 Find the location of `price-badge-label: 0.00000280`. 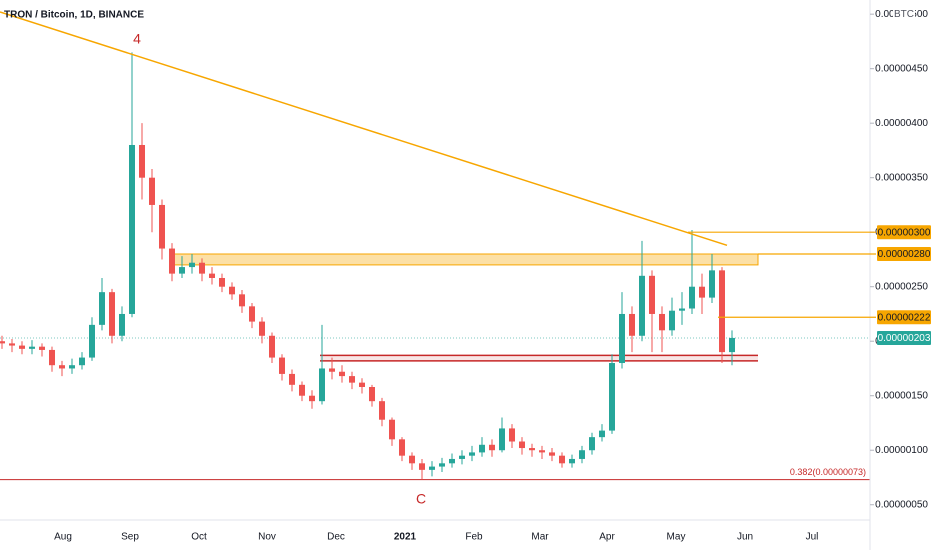

price-badge-label: 0.00000280 is located at coordinates (904, 254).